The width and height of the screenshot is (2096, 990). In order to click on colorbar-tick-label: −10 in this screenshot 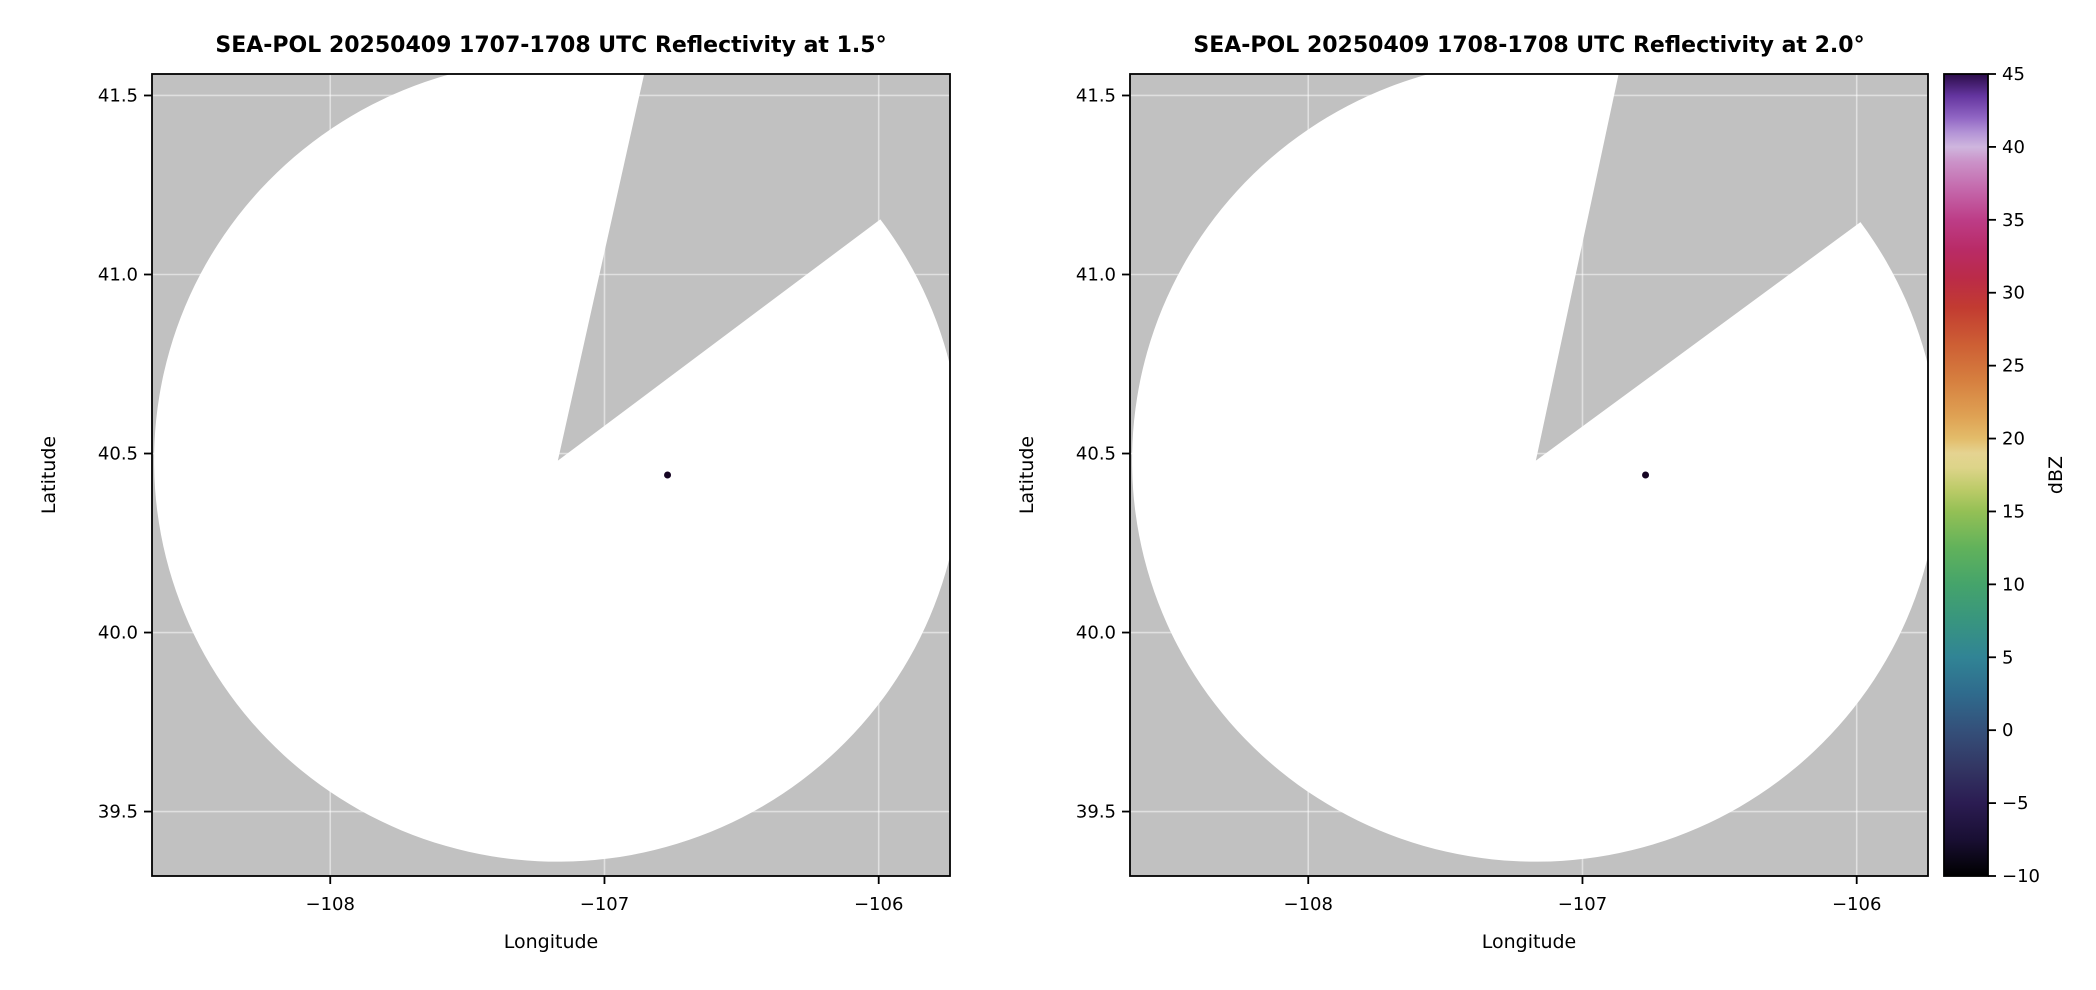, I will do `click(2021, 876)`.